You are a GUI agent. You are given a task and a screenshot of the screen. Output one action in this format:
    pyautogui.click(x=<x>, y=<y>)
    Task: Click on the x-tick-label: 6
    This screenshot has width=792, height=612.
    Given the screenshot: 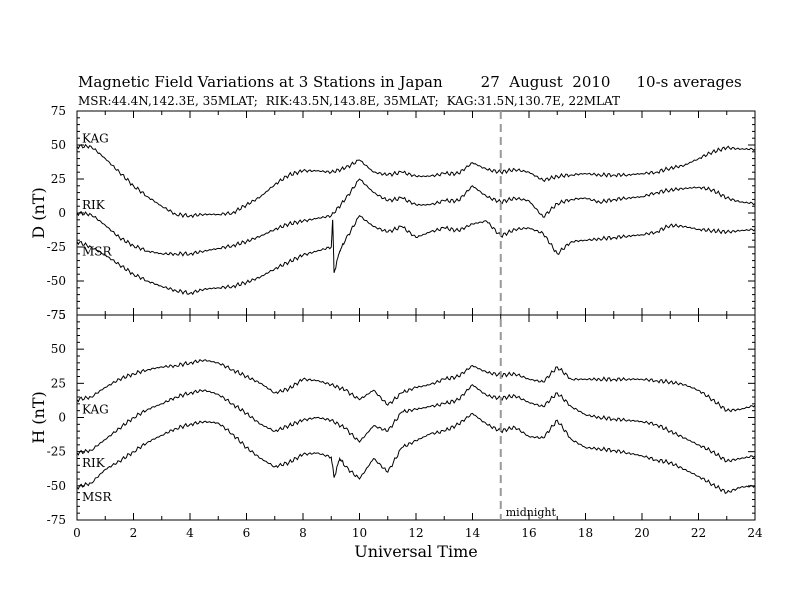 What is the action you would take?
    pyautogui.click(x=247, y=533)
    